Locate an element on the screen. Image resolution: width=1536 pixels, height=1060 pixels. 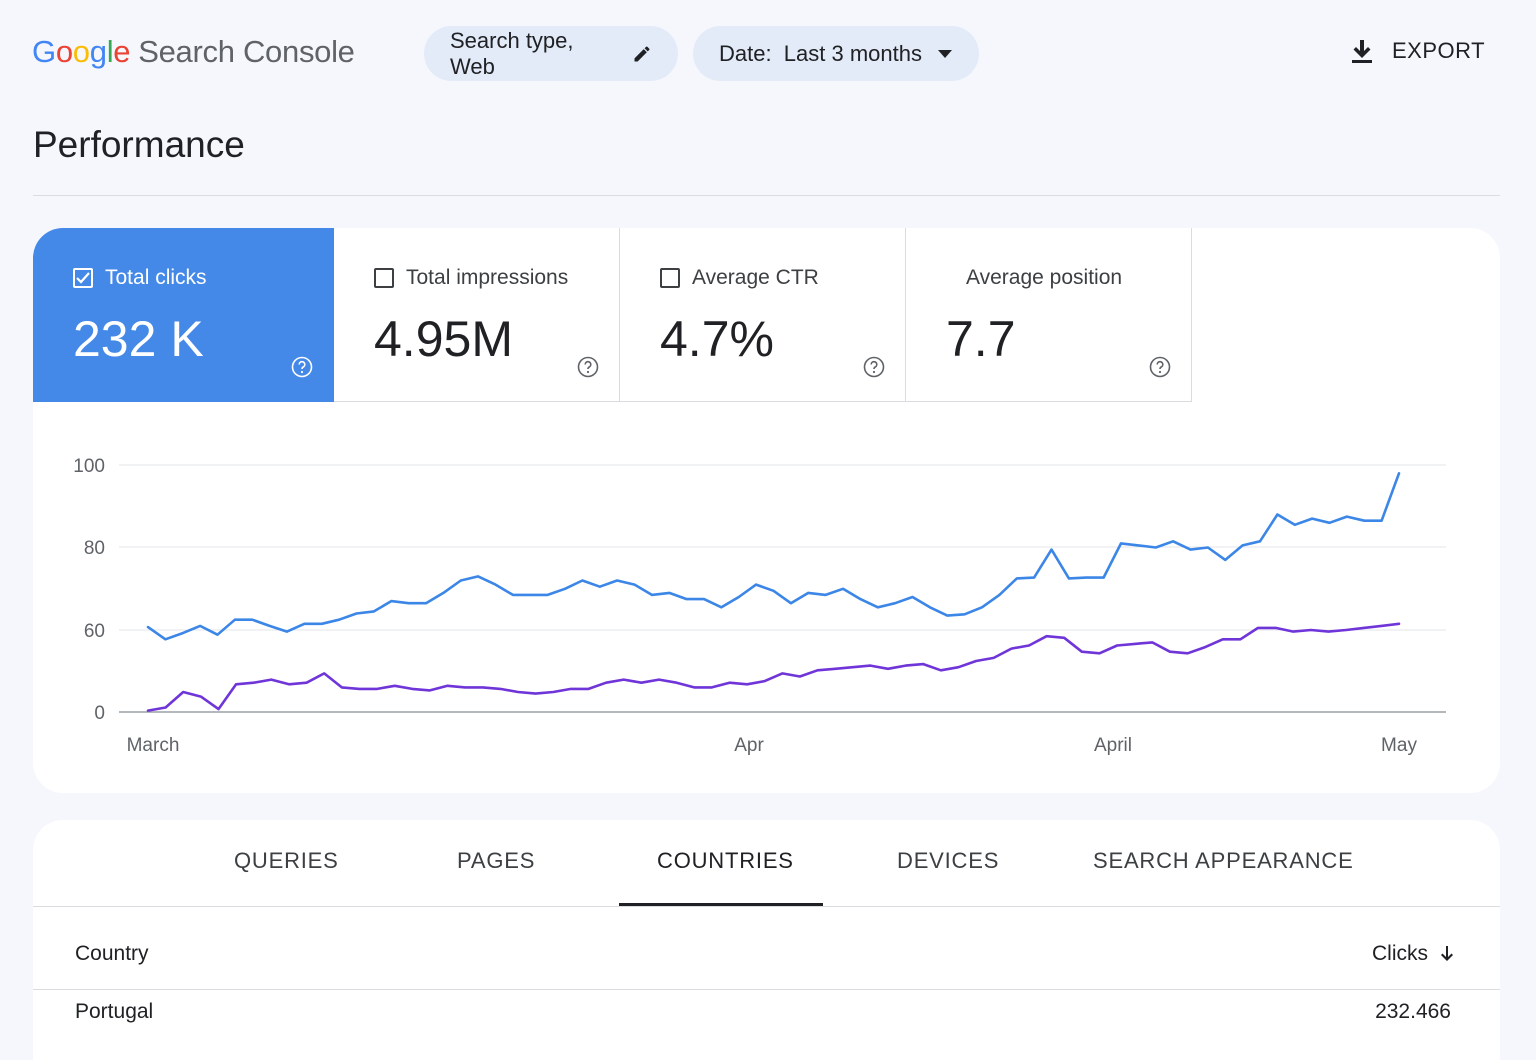
column-header-country: Country is located at coordinates (112, 953).